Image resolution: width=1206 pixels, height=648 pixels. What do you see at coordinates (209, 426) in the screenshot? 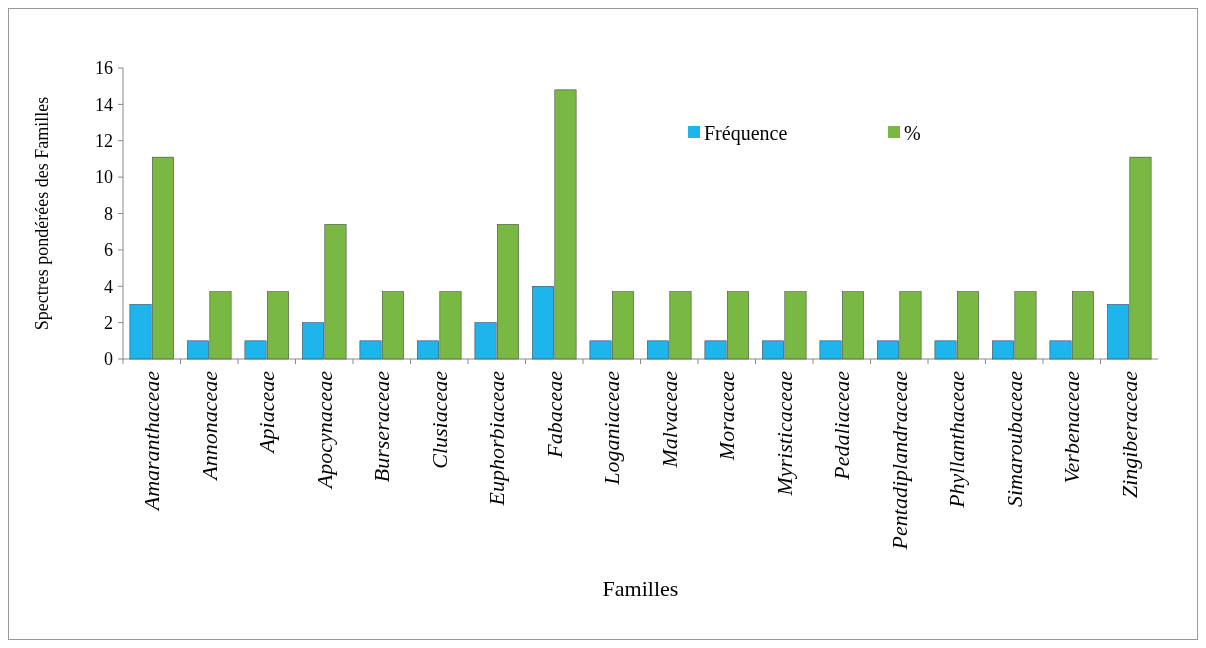
I see `x-tick-label: Annonaceae` at bounding box center [209, 426].